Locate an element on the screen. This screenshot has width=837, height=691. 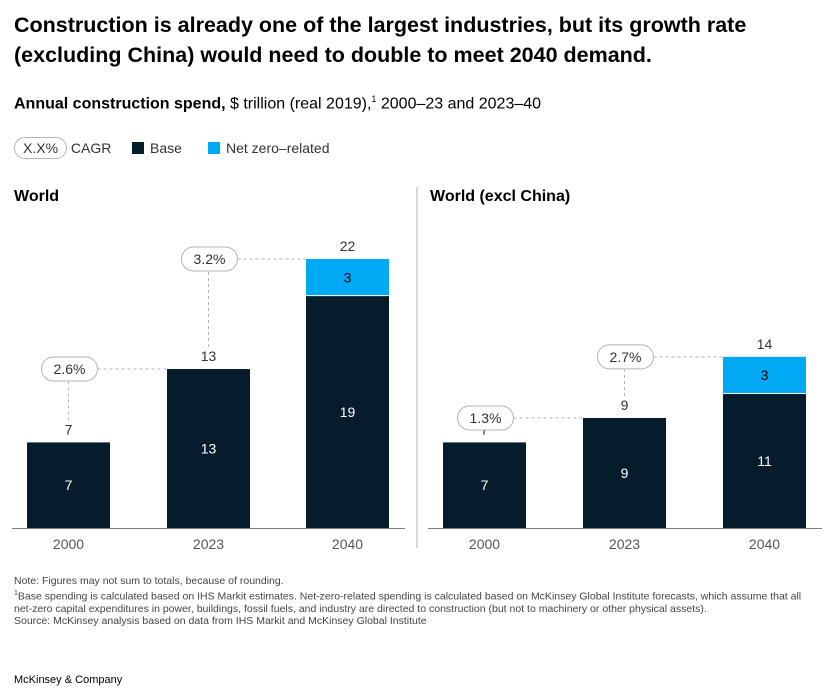
cagr-label: 2.6% is located at coordinates (70, 369).